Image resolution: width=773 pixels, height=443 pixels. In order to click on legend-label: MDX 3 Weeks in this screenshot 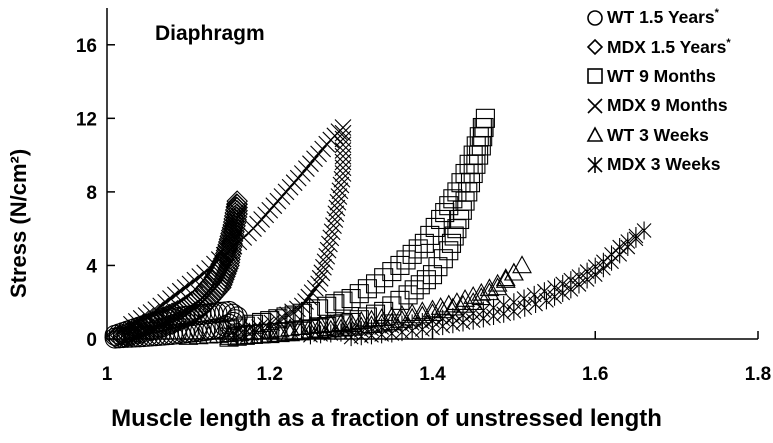, I will do `click(664, 164)`.